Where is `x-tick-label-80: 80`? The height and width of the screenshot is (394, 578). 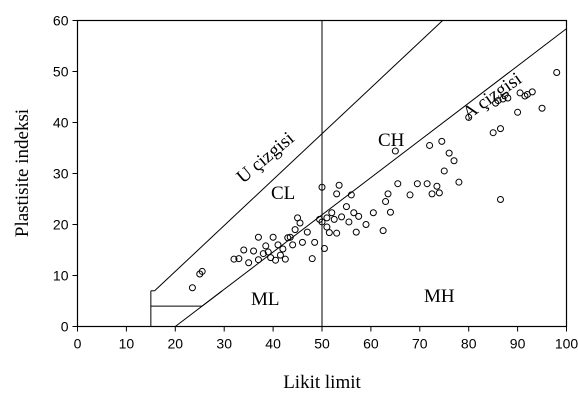
x-tick-label-80: 80 is located at coordinates (469, 344).